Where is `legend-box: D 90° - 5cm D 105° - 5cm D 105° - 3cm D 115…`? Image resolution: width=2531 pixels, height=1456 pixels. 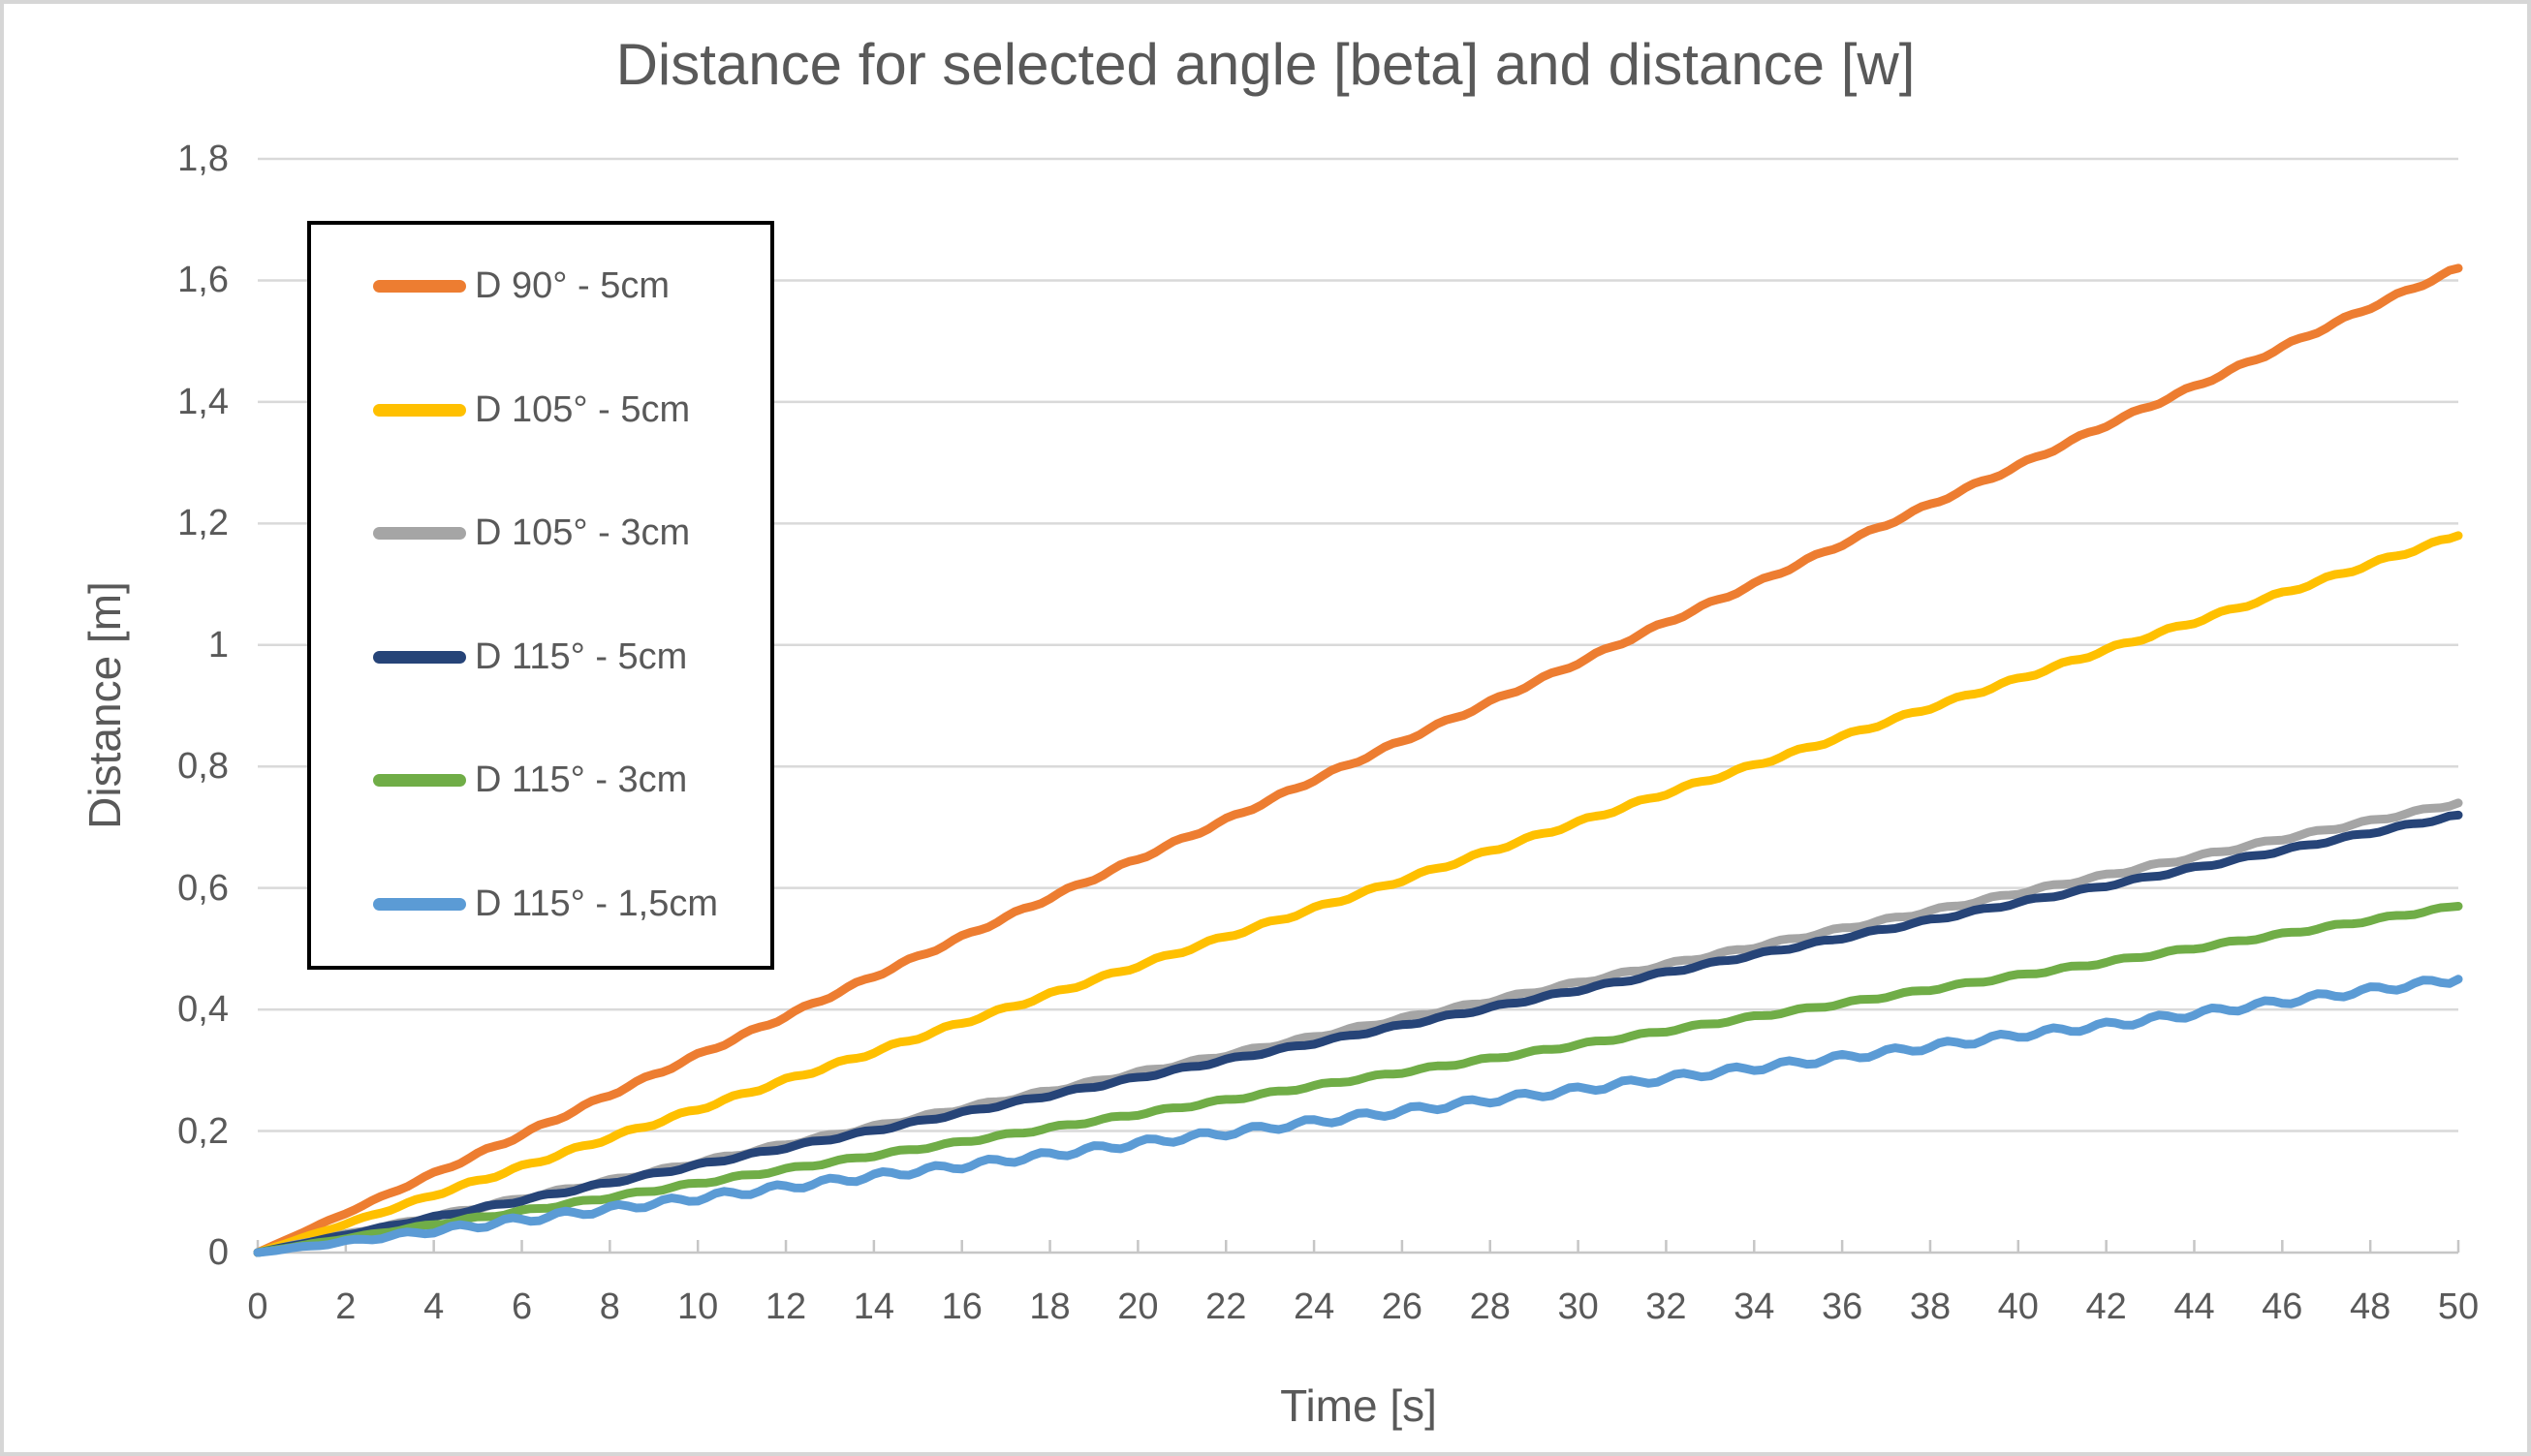 legend-box: D 90° - 5cm D 105° - 5cm D 105° - 3cm D 115… is located at coordinates (541, 595).